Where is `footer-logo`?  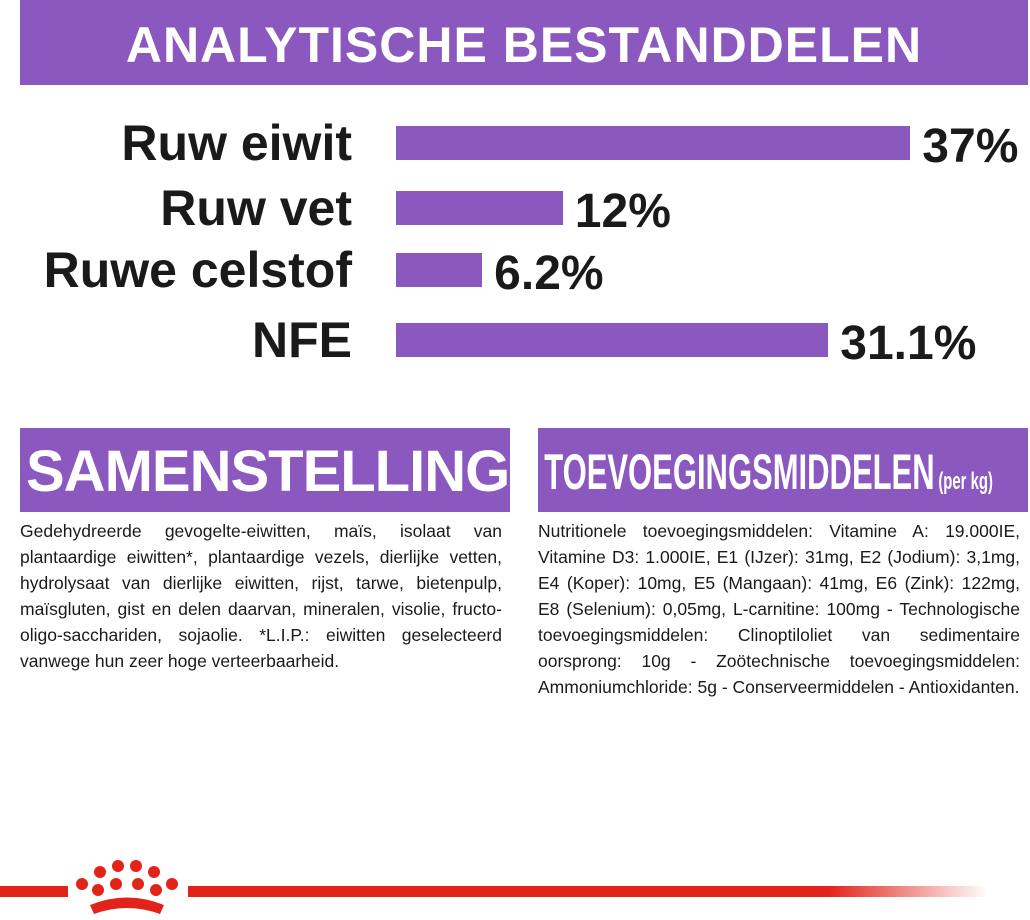
footer-logo is located at coordinates (494, 887).